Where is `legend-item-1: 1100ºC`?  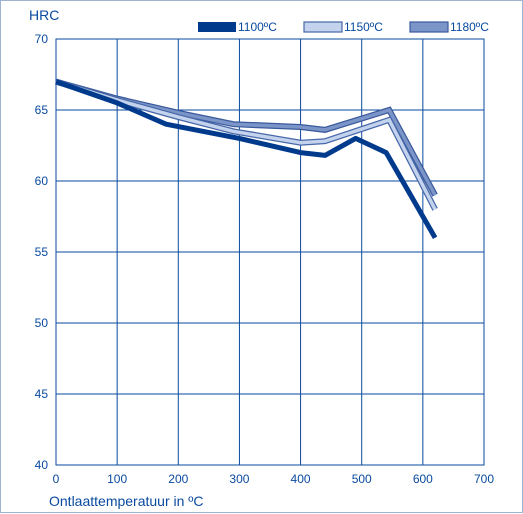 legend-item-1: 1100ºC is located at coordinates (237, 27).